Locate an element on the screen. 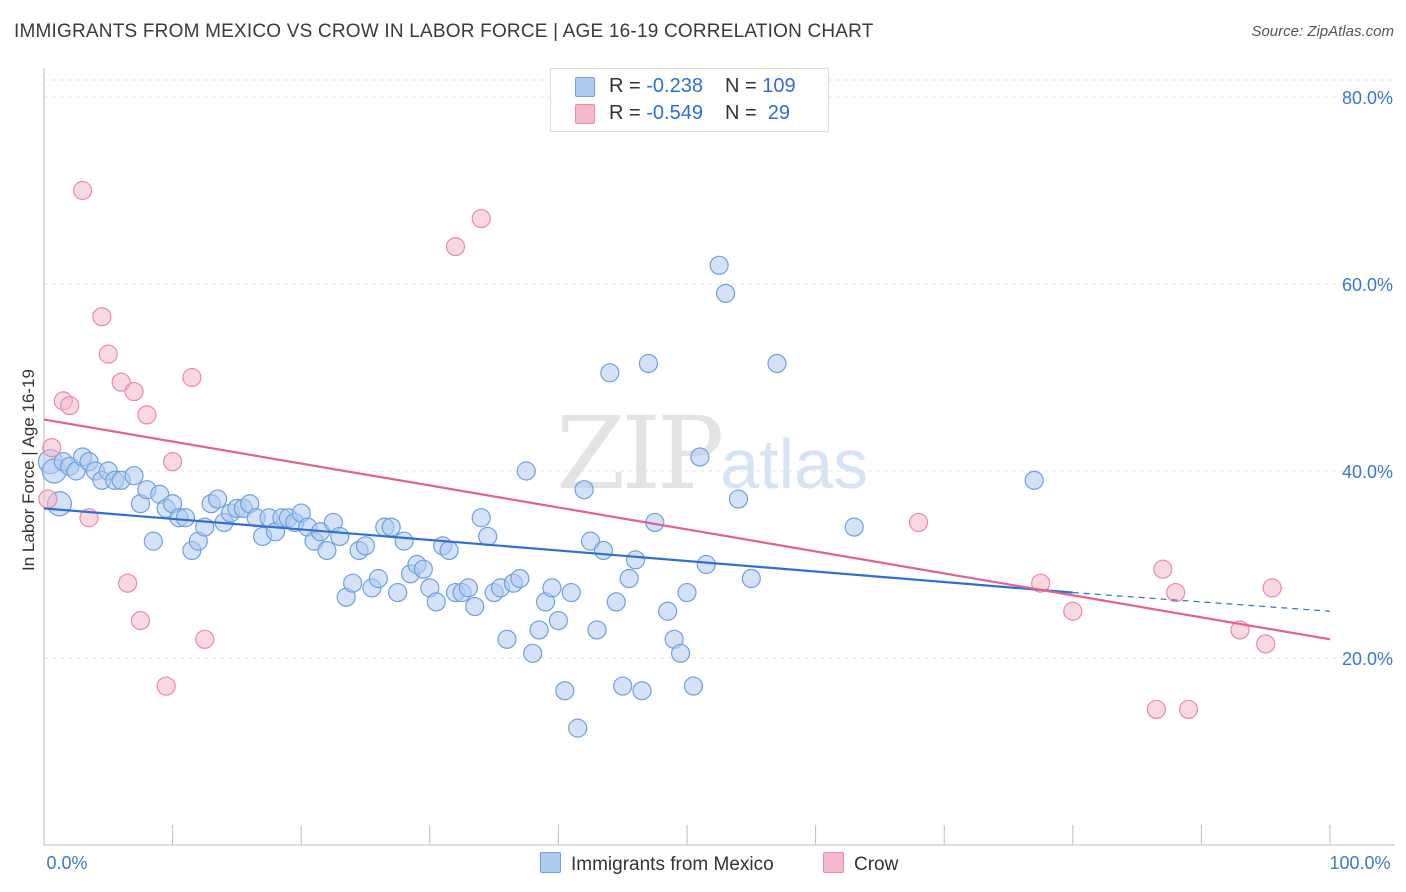 Image resolution: width=1406 pixels, height=892 pixels. y-tick-label: 60.0% is located at coordinates (1367, 285).